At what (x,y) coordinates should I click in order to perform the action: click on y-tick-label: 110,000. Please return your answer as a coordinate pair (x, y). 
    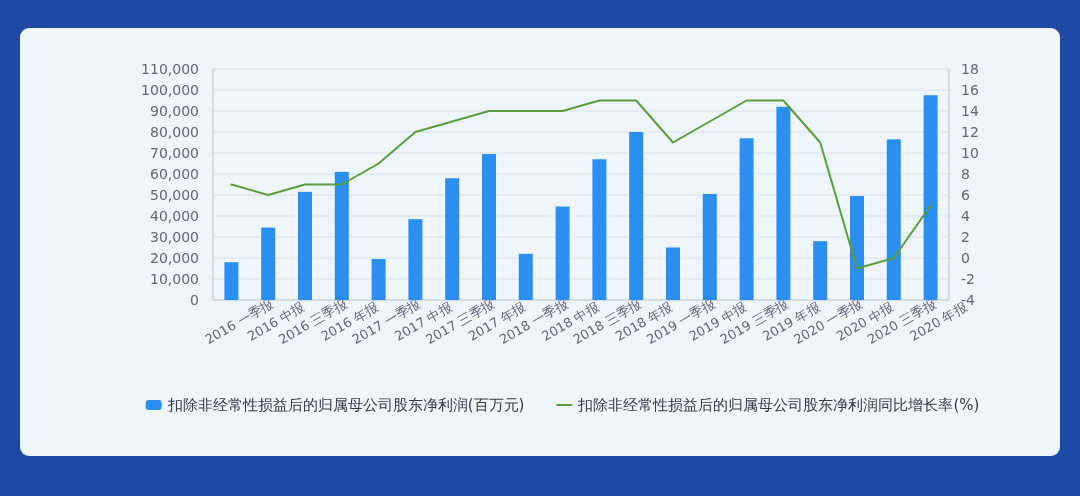
    Looking at the image, I should click on (170, 69).